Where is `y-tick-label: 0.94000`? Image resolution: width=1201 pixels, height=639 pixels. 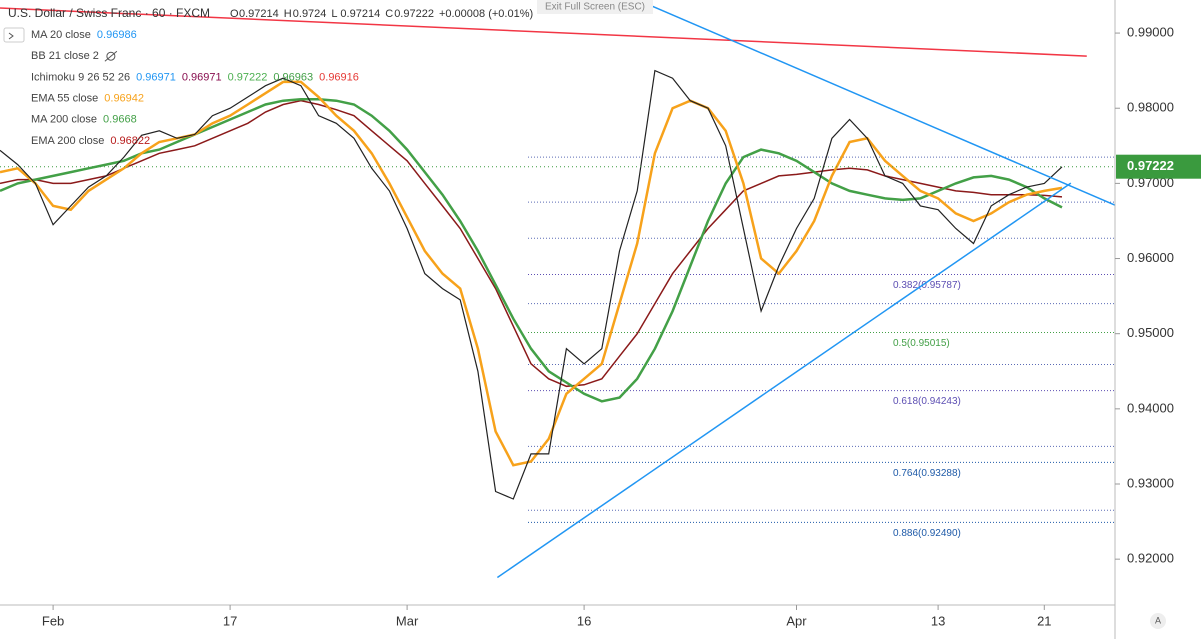
y-tick-label: 0.94000 is located at coordinates (1150, 407).